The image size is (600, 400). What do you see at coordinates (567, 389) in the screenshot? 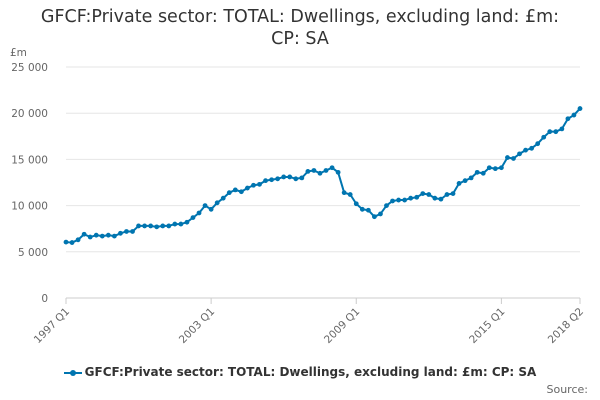
I see `source-label: Source:` at bounding box center [567, 389].